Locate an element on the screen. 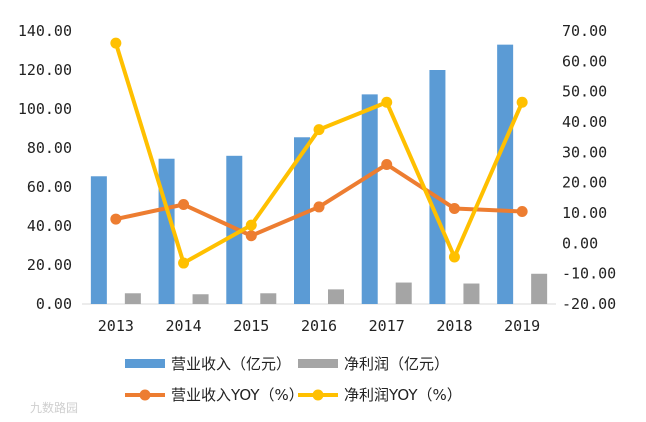 This screenshot has height=422, width=646. left-tick-label: 20.00 is located at coordinates (49, 265).